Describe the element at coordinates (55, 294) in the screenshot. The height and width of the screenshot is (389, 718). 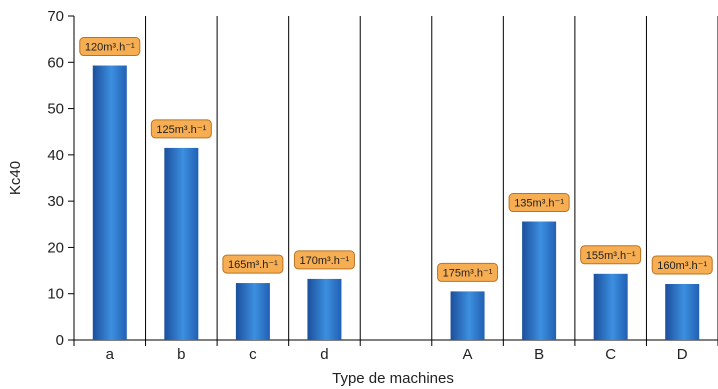
I see `y-tick-label: 10` at that location.